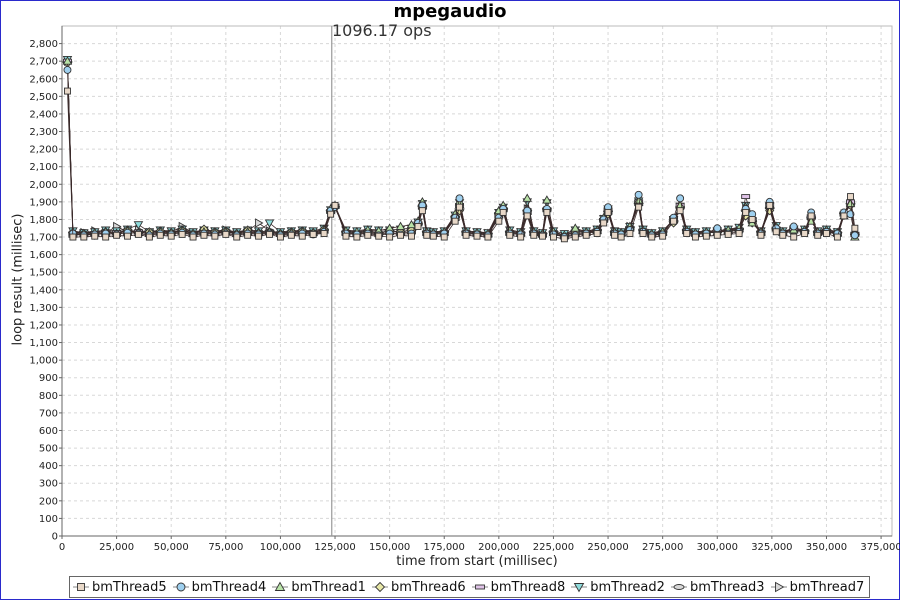 This screenshot has height=600, width=900. What do you see at coordinates (678, 587) in the screenshot?
I see `legend-marker-bmthread3-icon` at bounding box center [678, 587].